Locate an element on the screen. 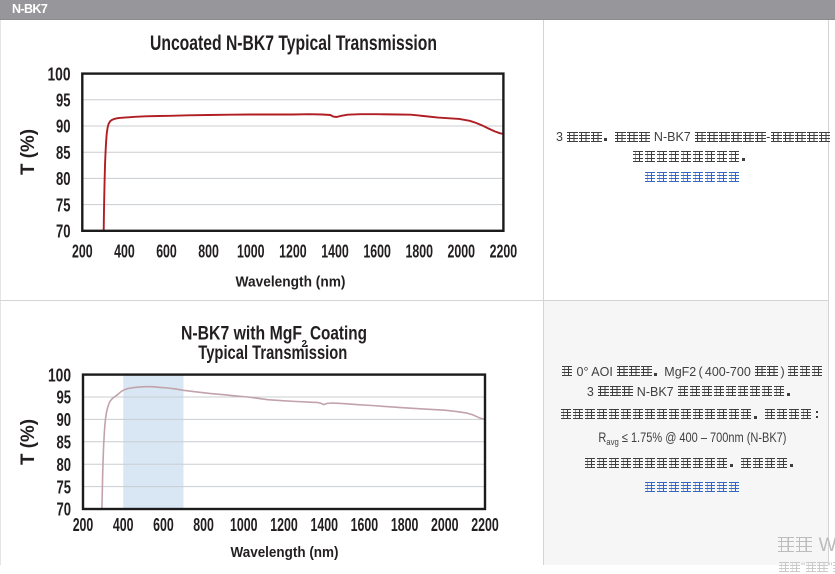 The image size is (835, 574). svg-text: Typical Transmission is located at coordinates (272, 353).